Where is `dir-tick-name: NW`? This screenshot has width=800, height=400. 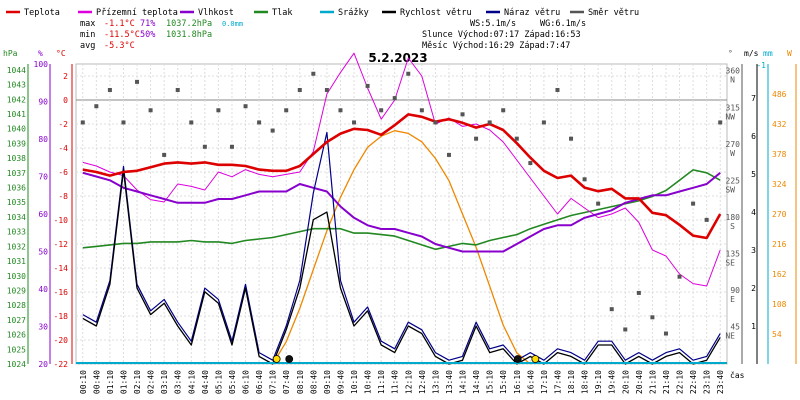
dir-tick-name: NW is located at coordinates (730, 116).